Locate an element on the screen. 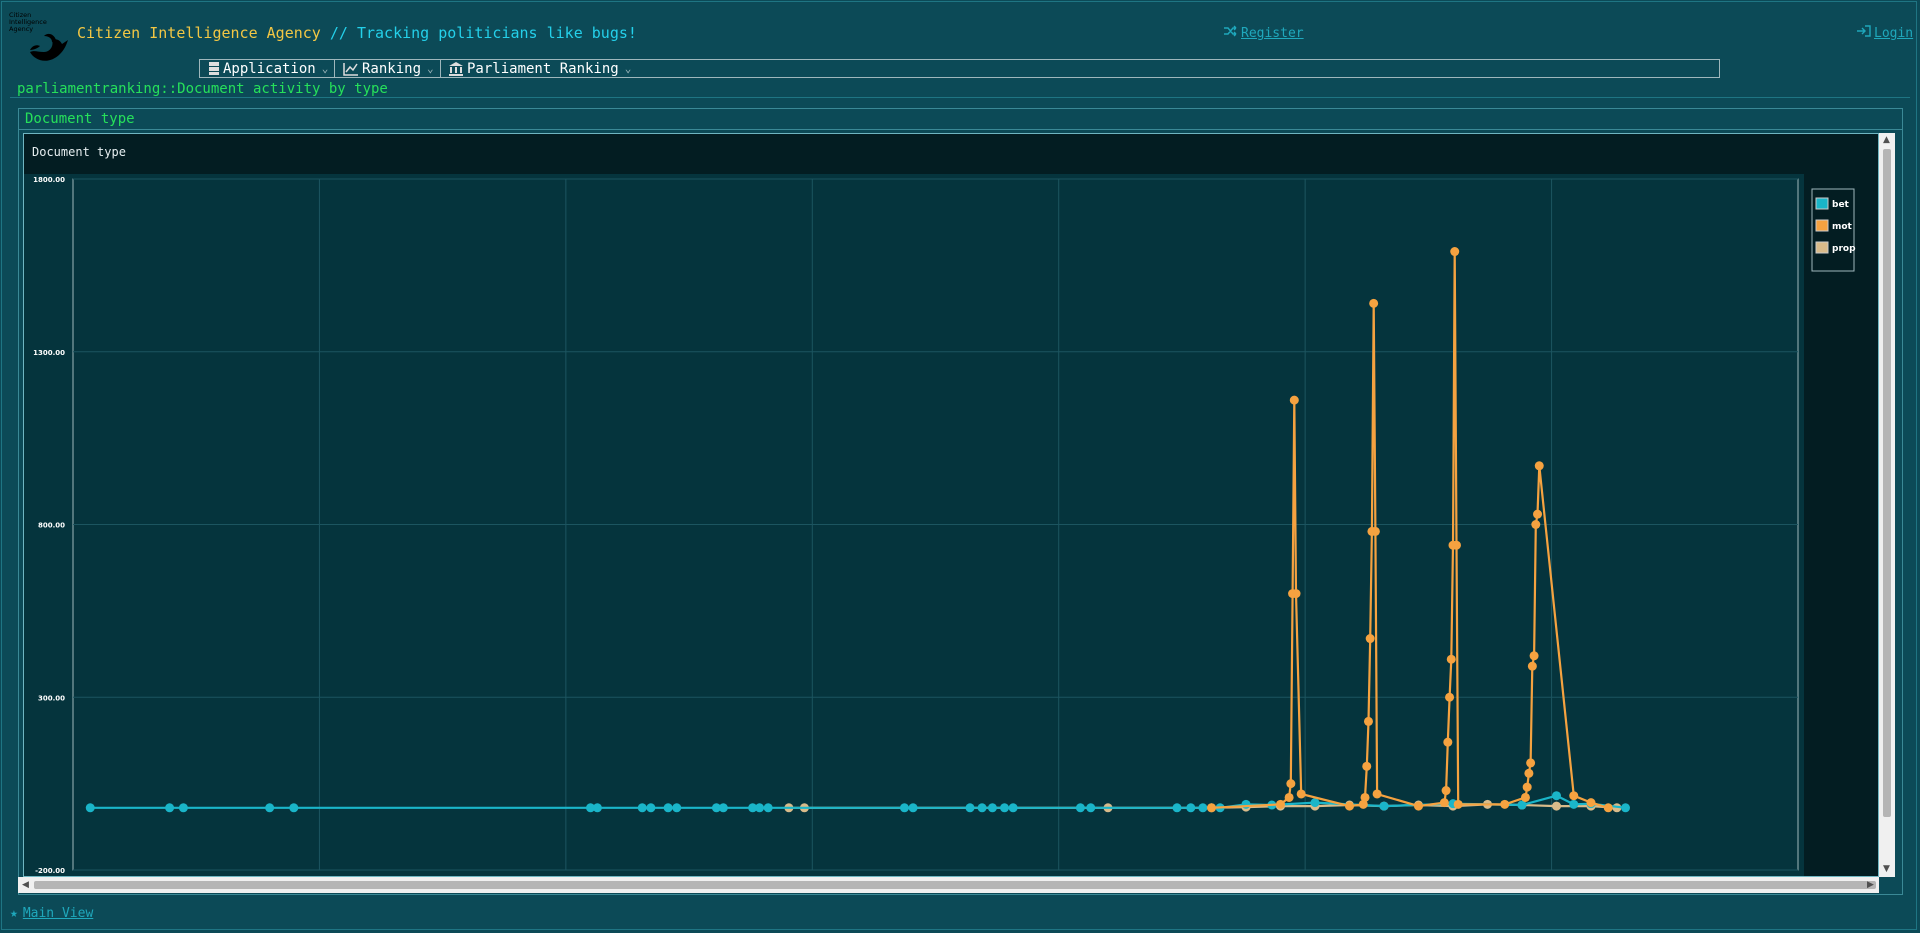  y-tick-label: 1800.00 is located at coordinates (49, 180).